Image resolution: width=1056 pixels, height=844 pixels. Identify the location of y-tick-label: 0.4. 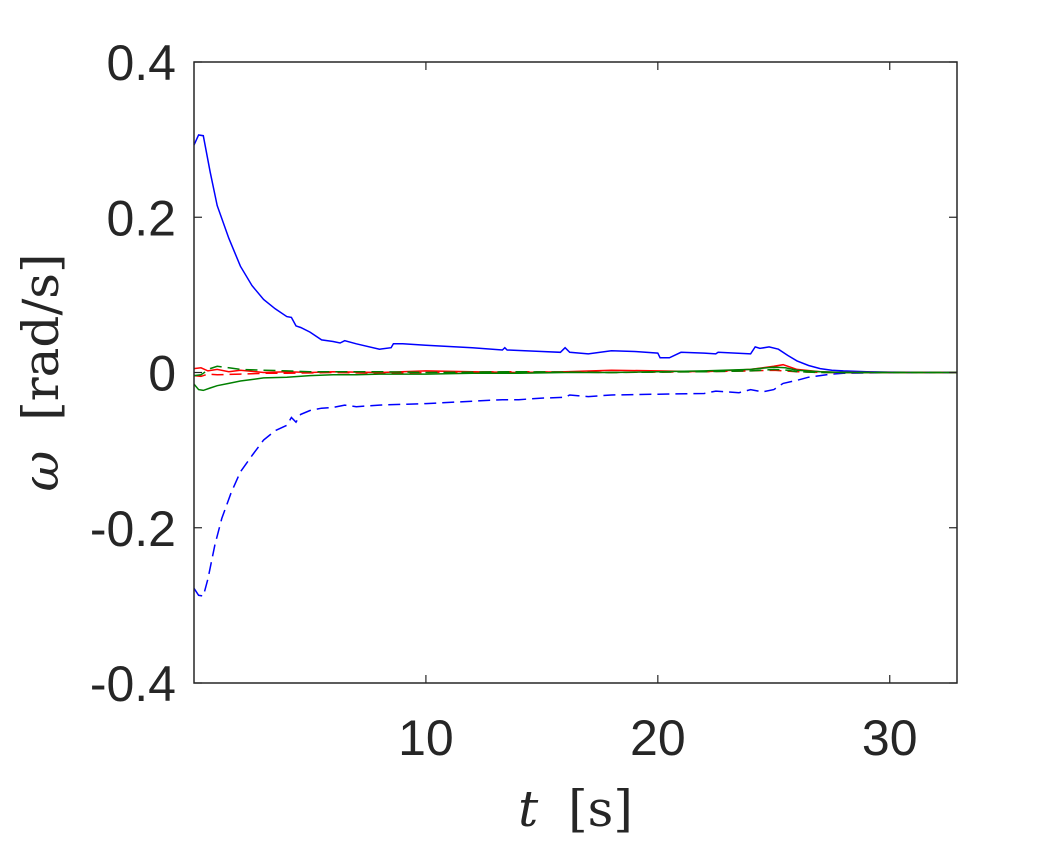
(141, 63).